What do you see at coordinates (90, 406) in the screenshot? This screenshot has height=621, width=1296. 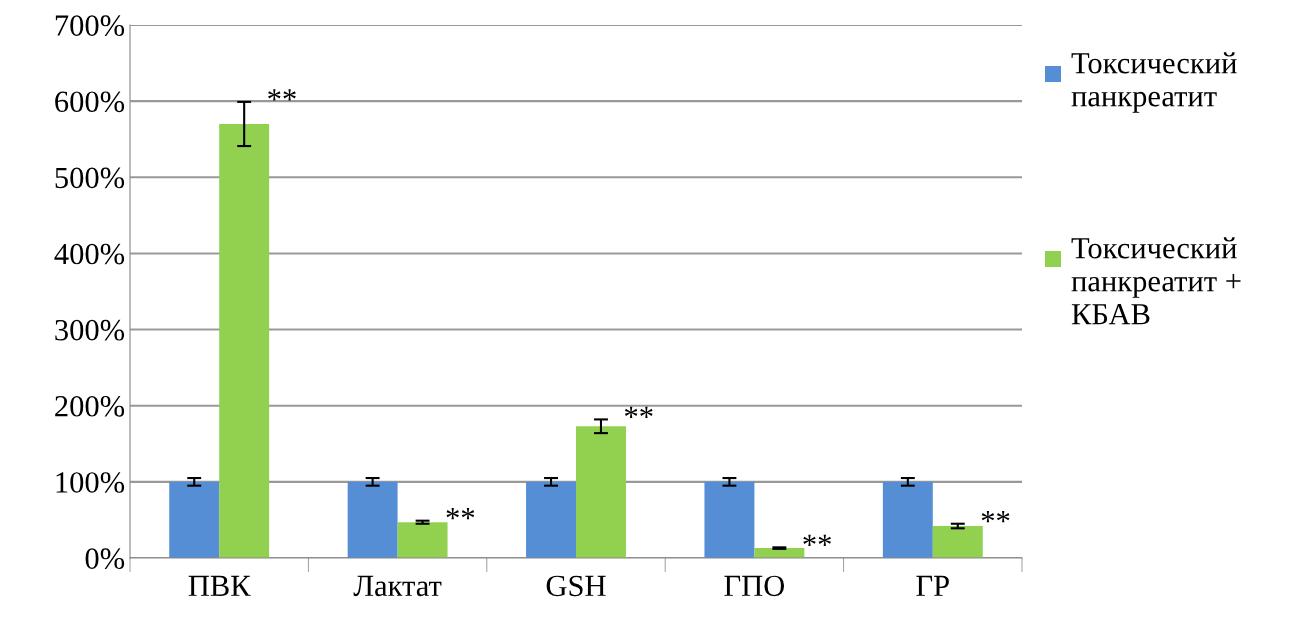 I see `y-tick-label: 200%` at bounding box center [90, 406].